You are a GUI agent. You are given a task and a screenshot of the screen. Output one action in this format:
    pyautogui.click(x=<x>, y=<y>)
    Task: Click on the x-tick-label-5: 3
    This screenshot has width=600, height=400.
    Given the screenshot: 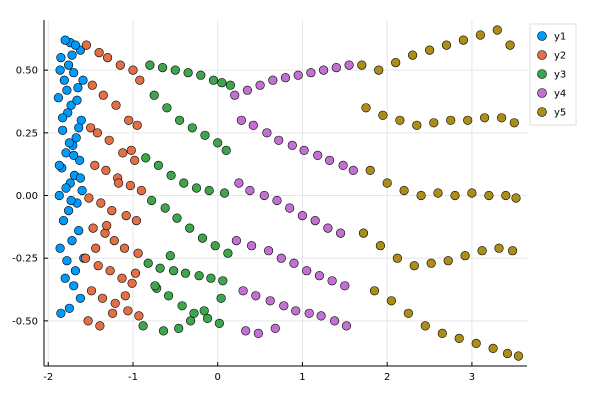 What is the action you would take?
    pyautogui.click(x=472, y=377)
    